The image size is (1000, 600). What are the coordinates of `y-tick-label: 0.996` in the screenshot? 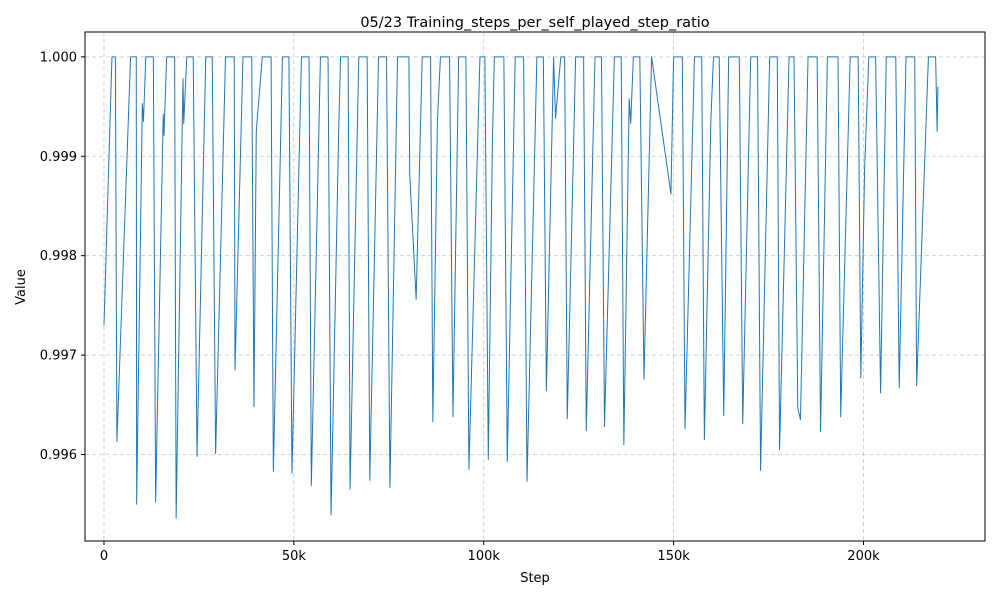 It's located at (58, 455).